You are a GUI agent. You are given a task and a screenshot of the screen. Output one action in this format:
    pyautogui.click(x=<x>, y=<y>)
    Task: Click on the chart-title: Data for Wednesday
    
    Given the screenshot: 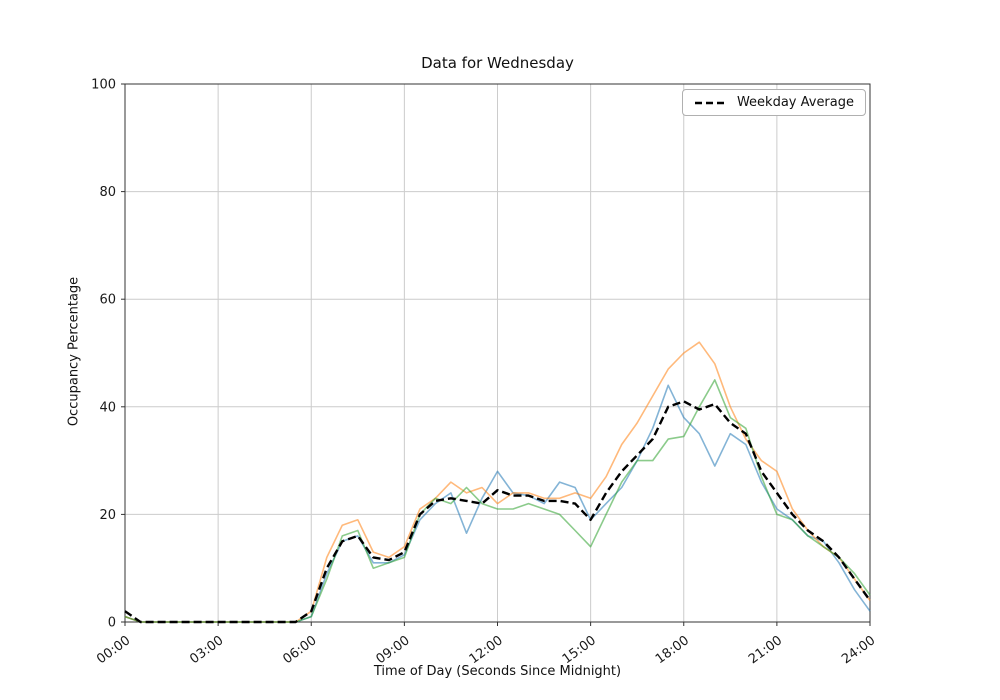 What is the action you would take?
    pyautogui.click(x=497, y=63)
    